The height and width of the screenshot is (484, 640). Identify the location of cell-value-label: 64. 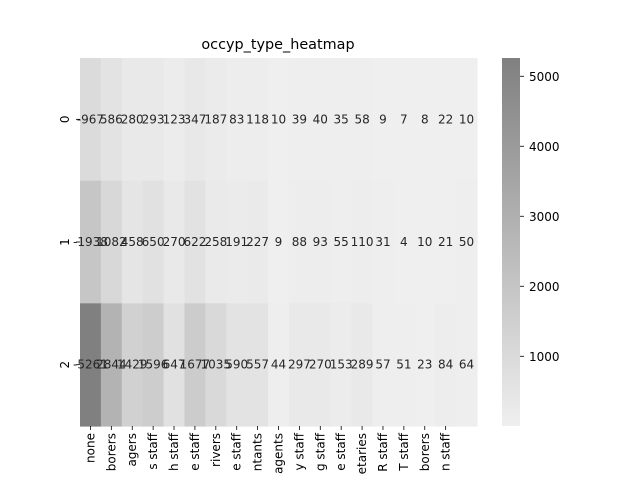
(466, 365).